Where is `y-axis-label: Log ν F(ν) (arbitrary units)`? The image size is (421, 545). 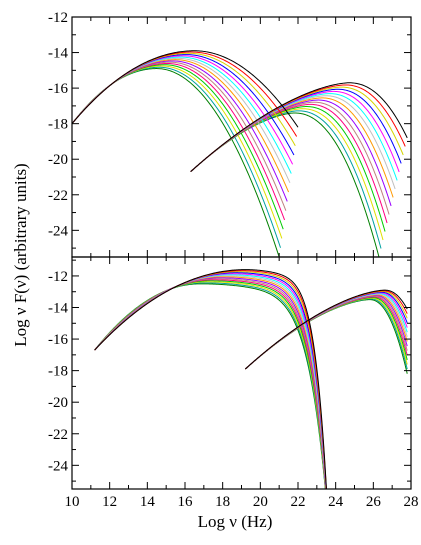 y-axis-label: Log ν F(ν) (arbitrary units) is located at coordinates (20, 254).